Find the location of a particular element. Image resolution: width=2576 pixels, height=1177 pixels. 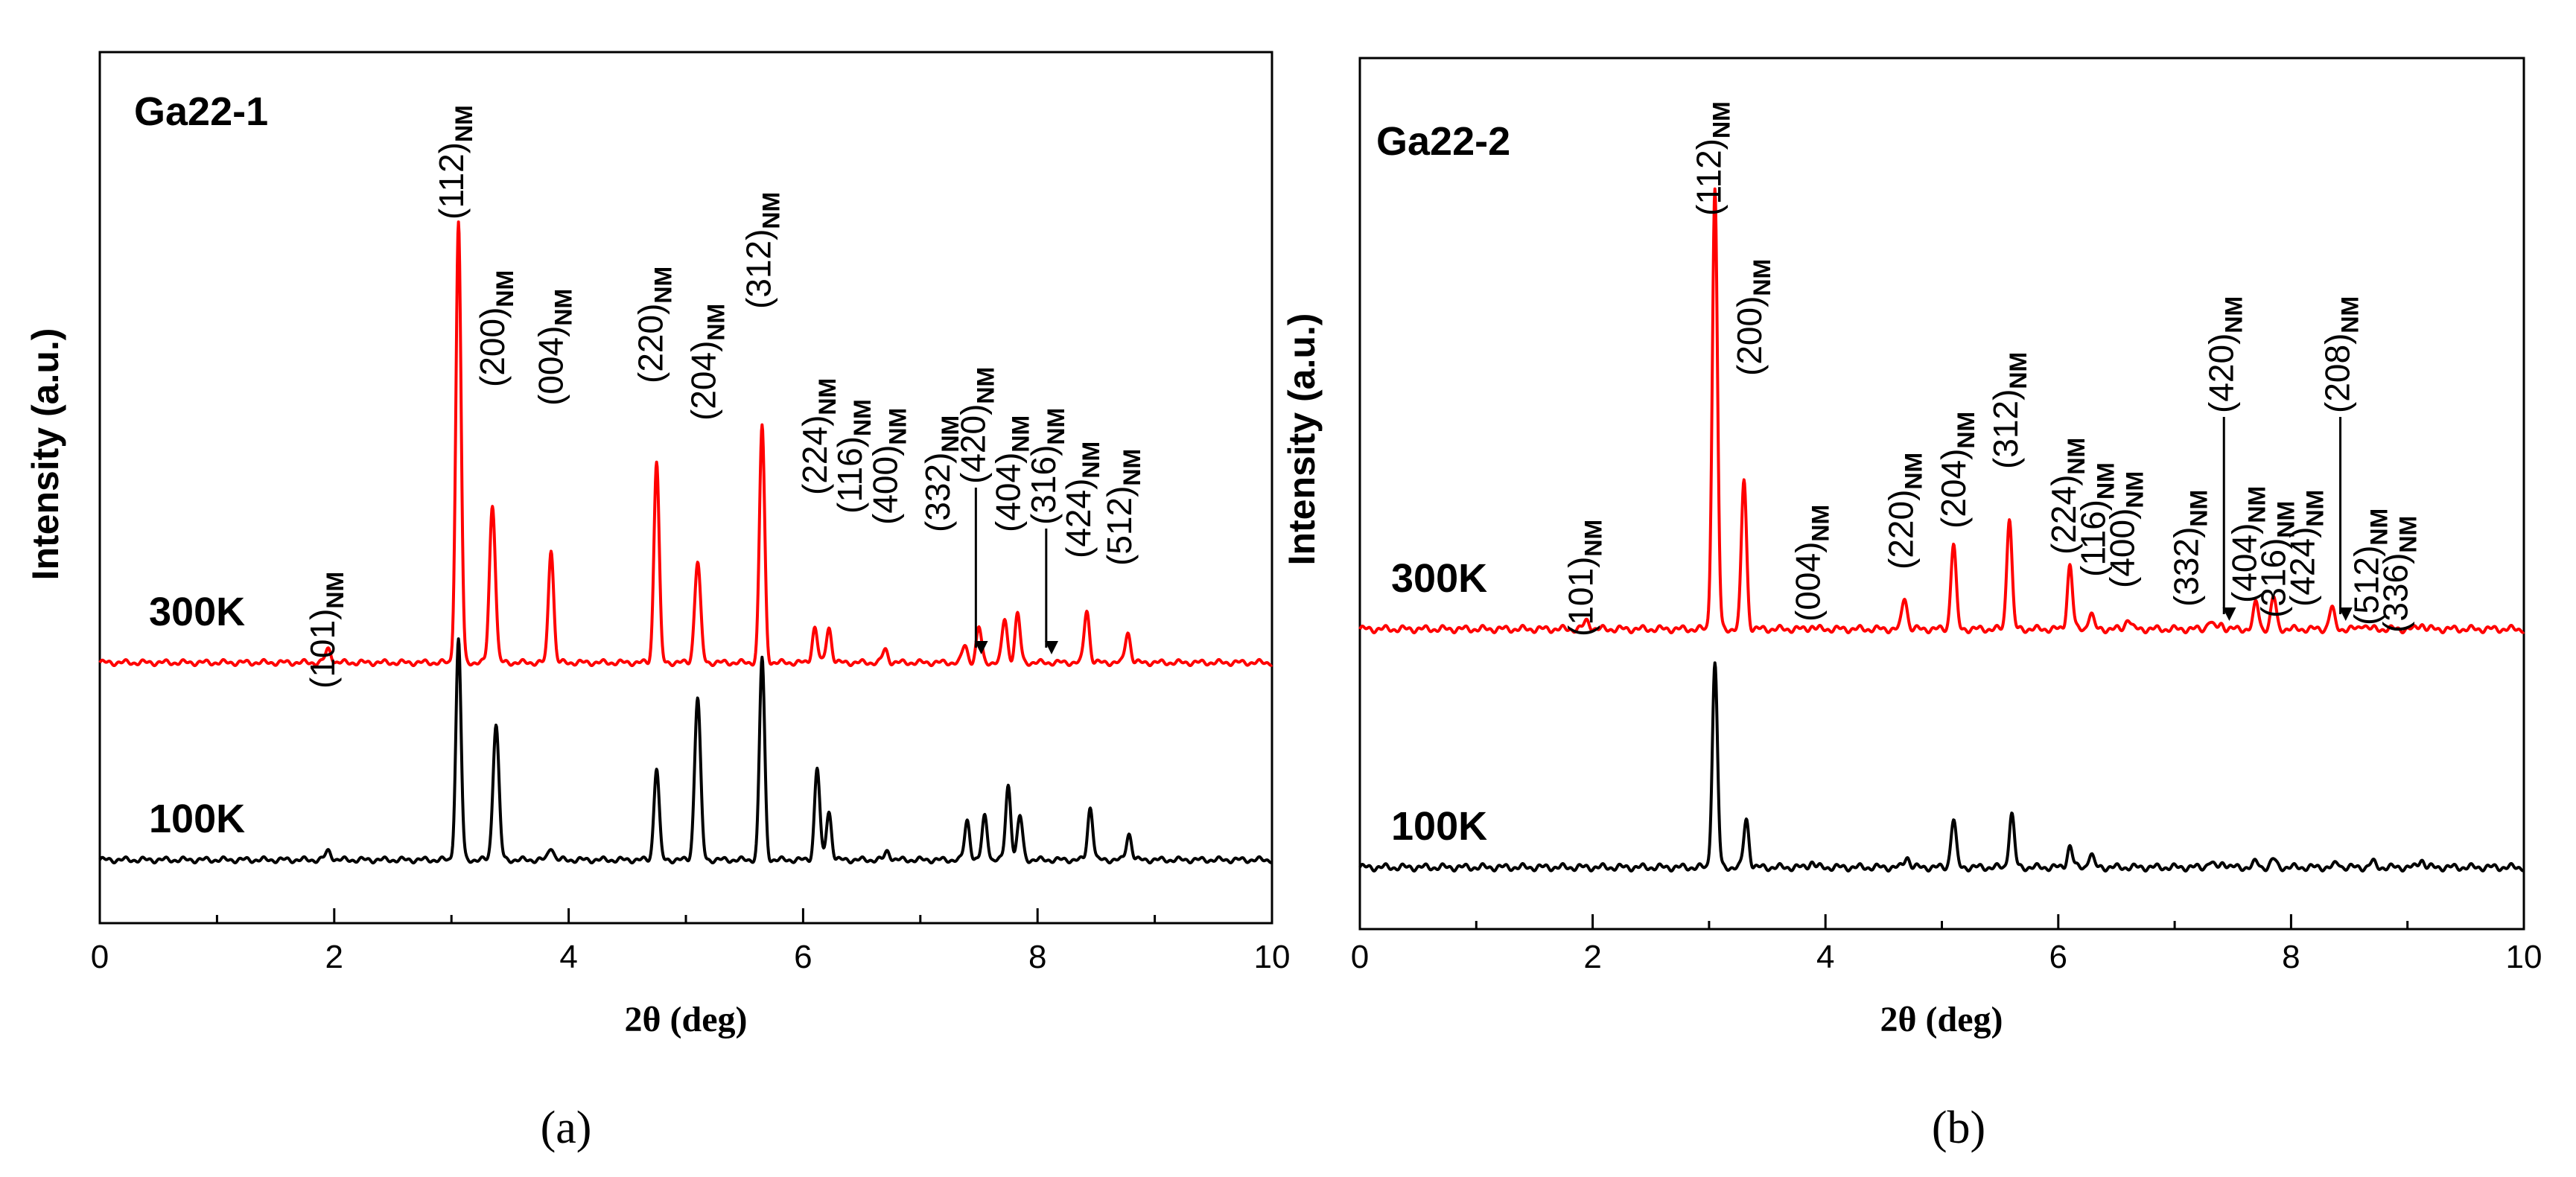

panel-b-x-tick-label: 10 is located at coordinates (2524, 957).